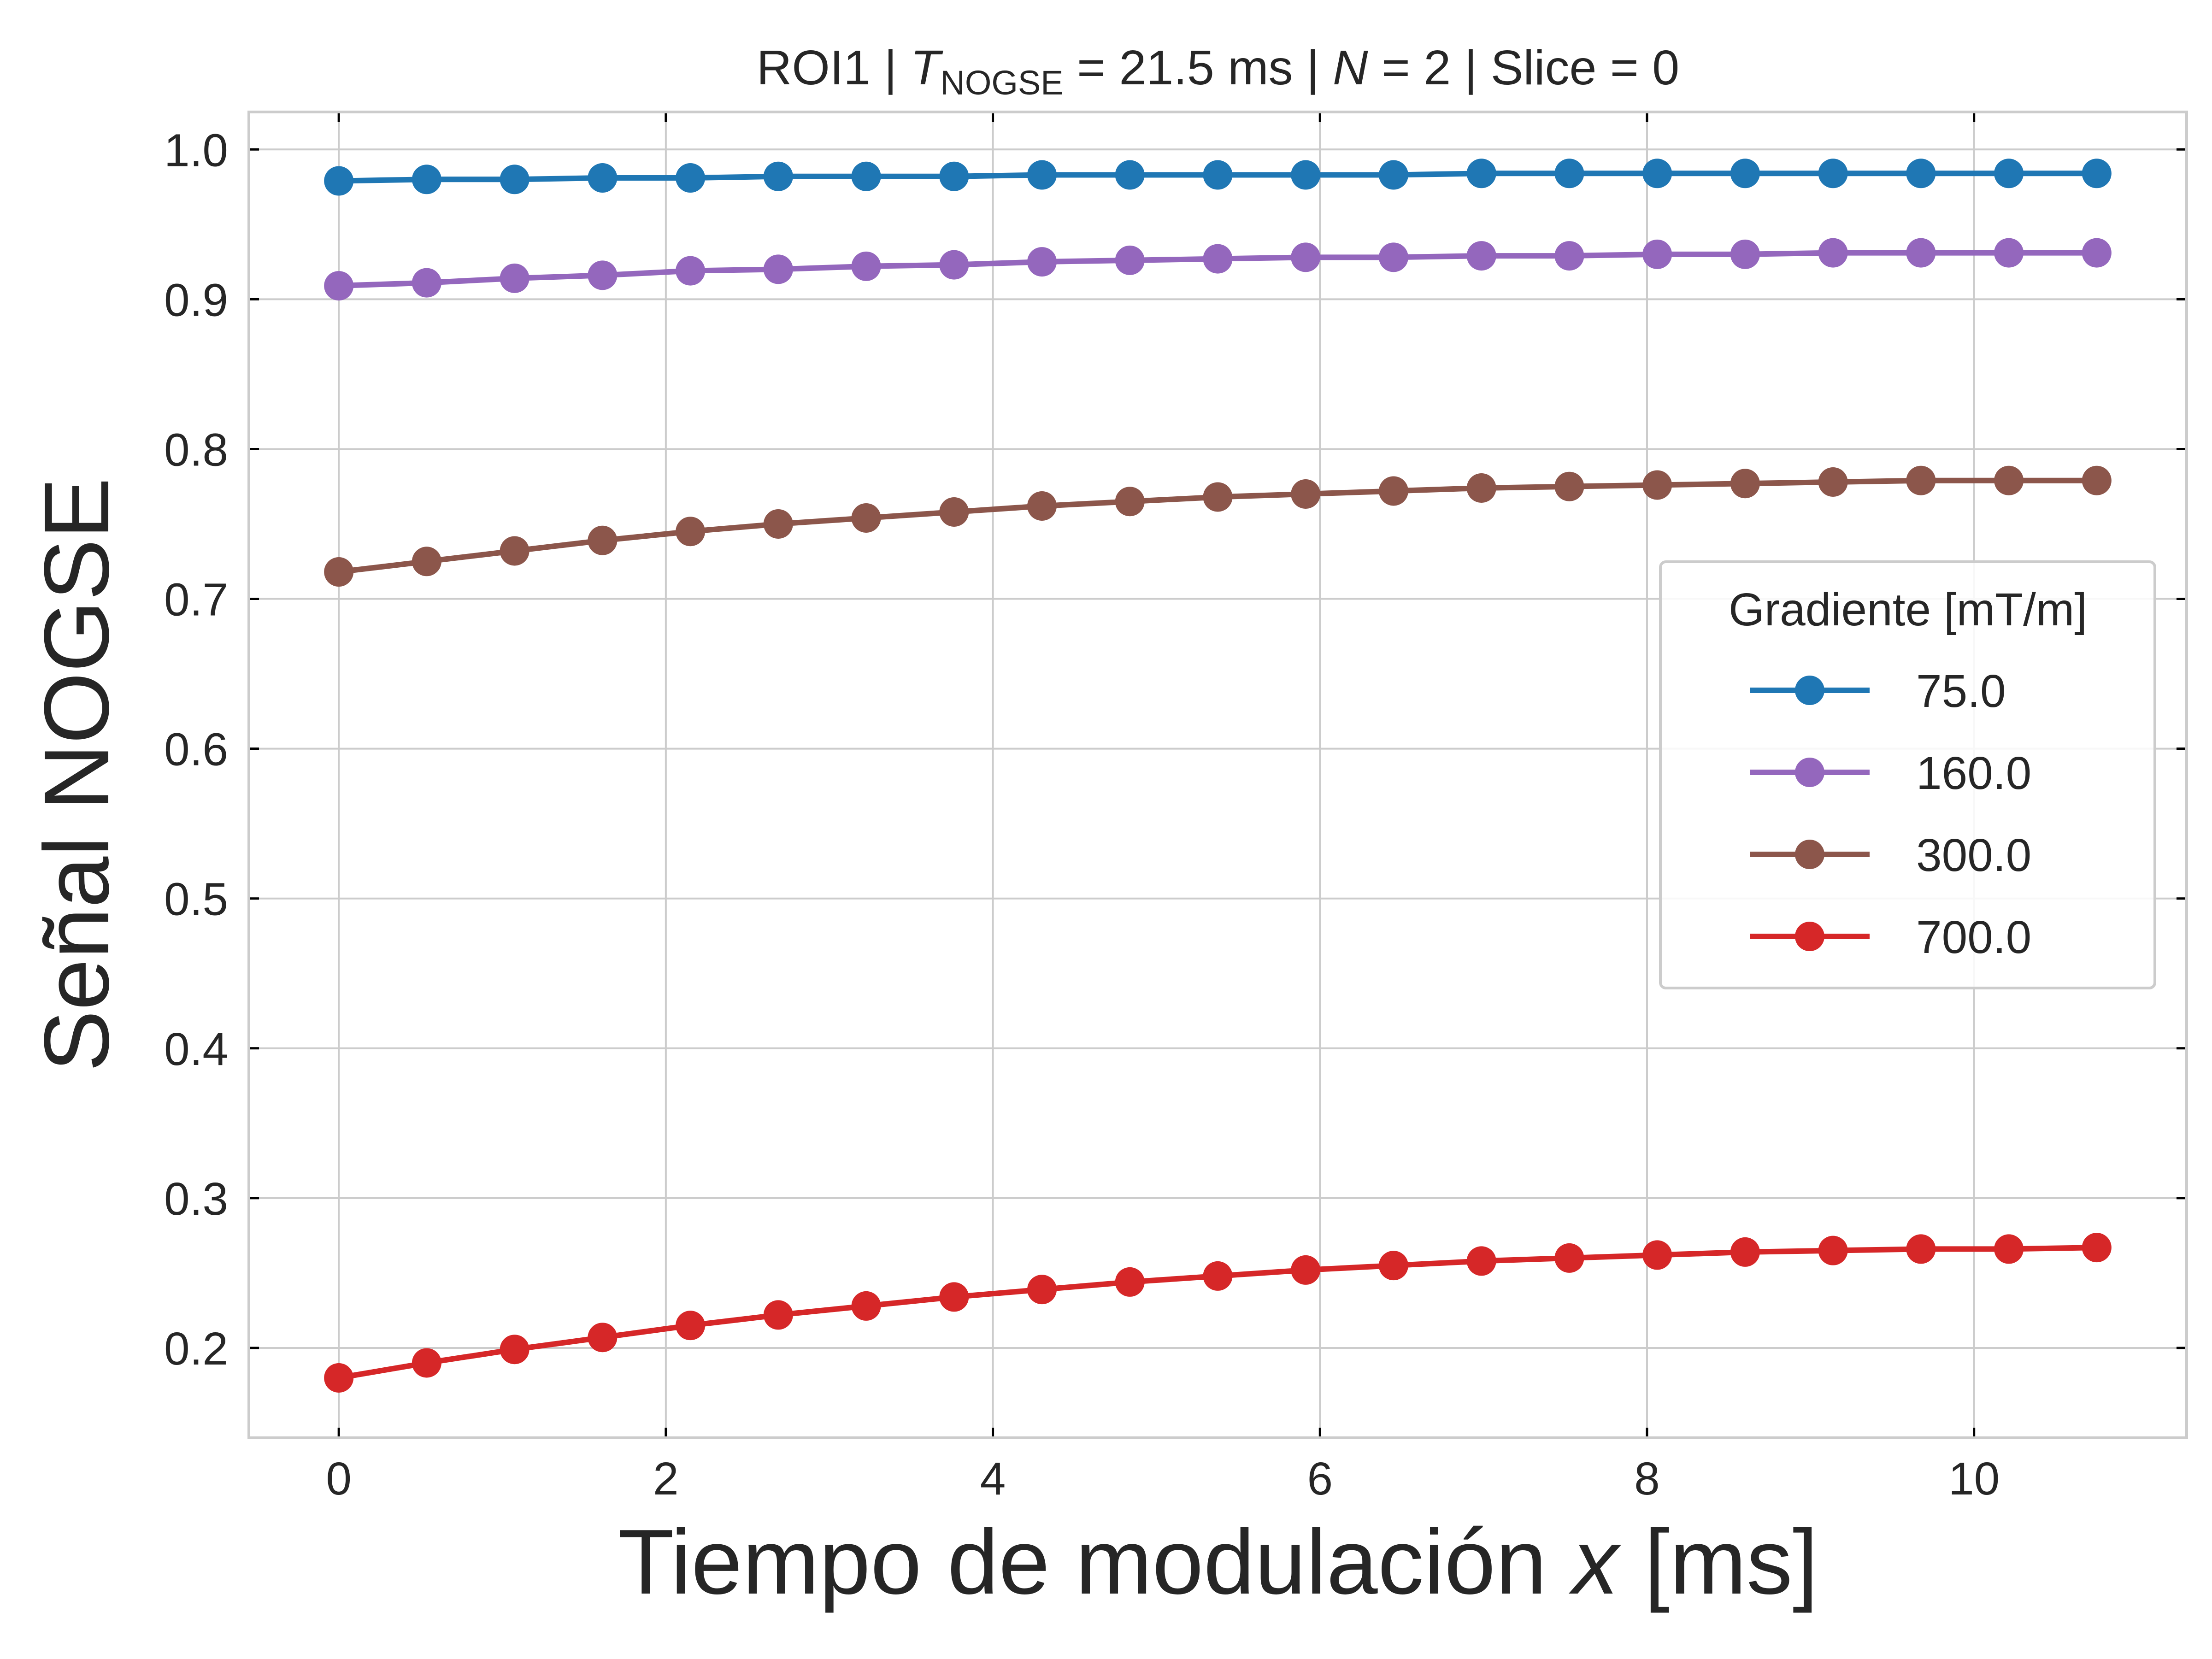 This screenshot has width=2212, height=1659. What do you see at coordinates (196, 450) in the screenshot?
I see `y-tick-label: 0.8` at bounding box center [196, 450].